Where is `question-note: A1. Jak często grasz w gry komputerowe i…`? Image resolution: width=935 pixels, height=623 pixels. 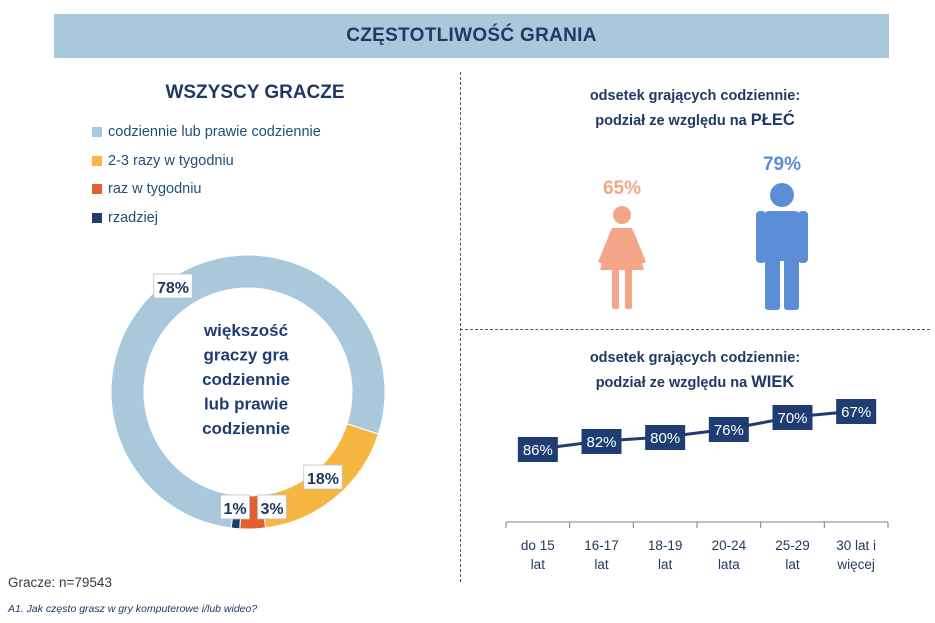 question-note: A1. Jak często grasz w gry komputerowe i… is located at coordinates (133, 609).